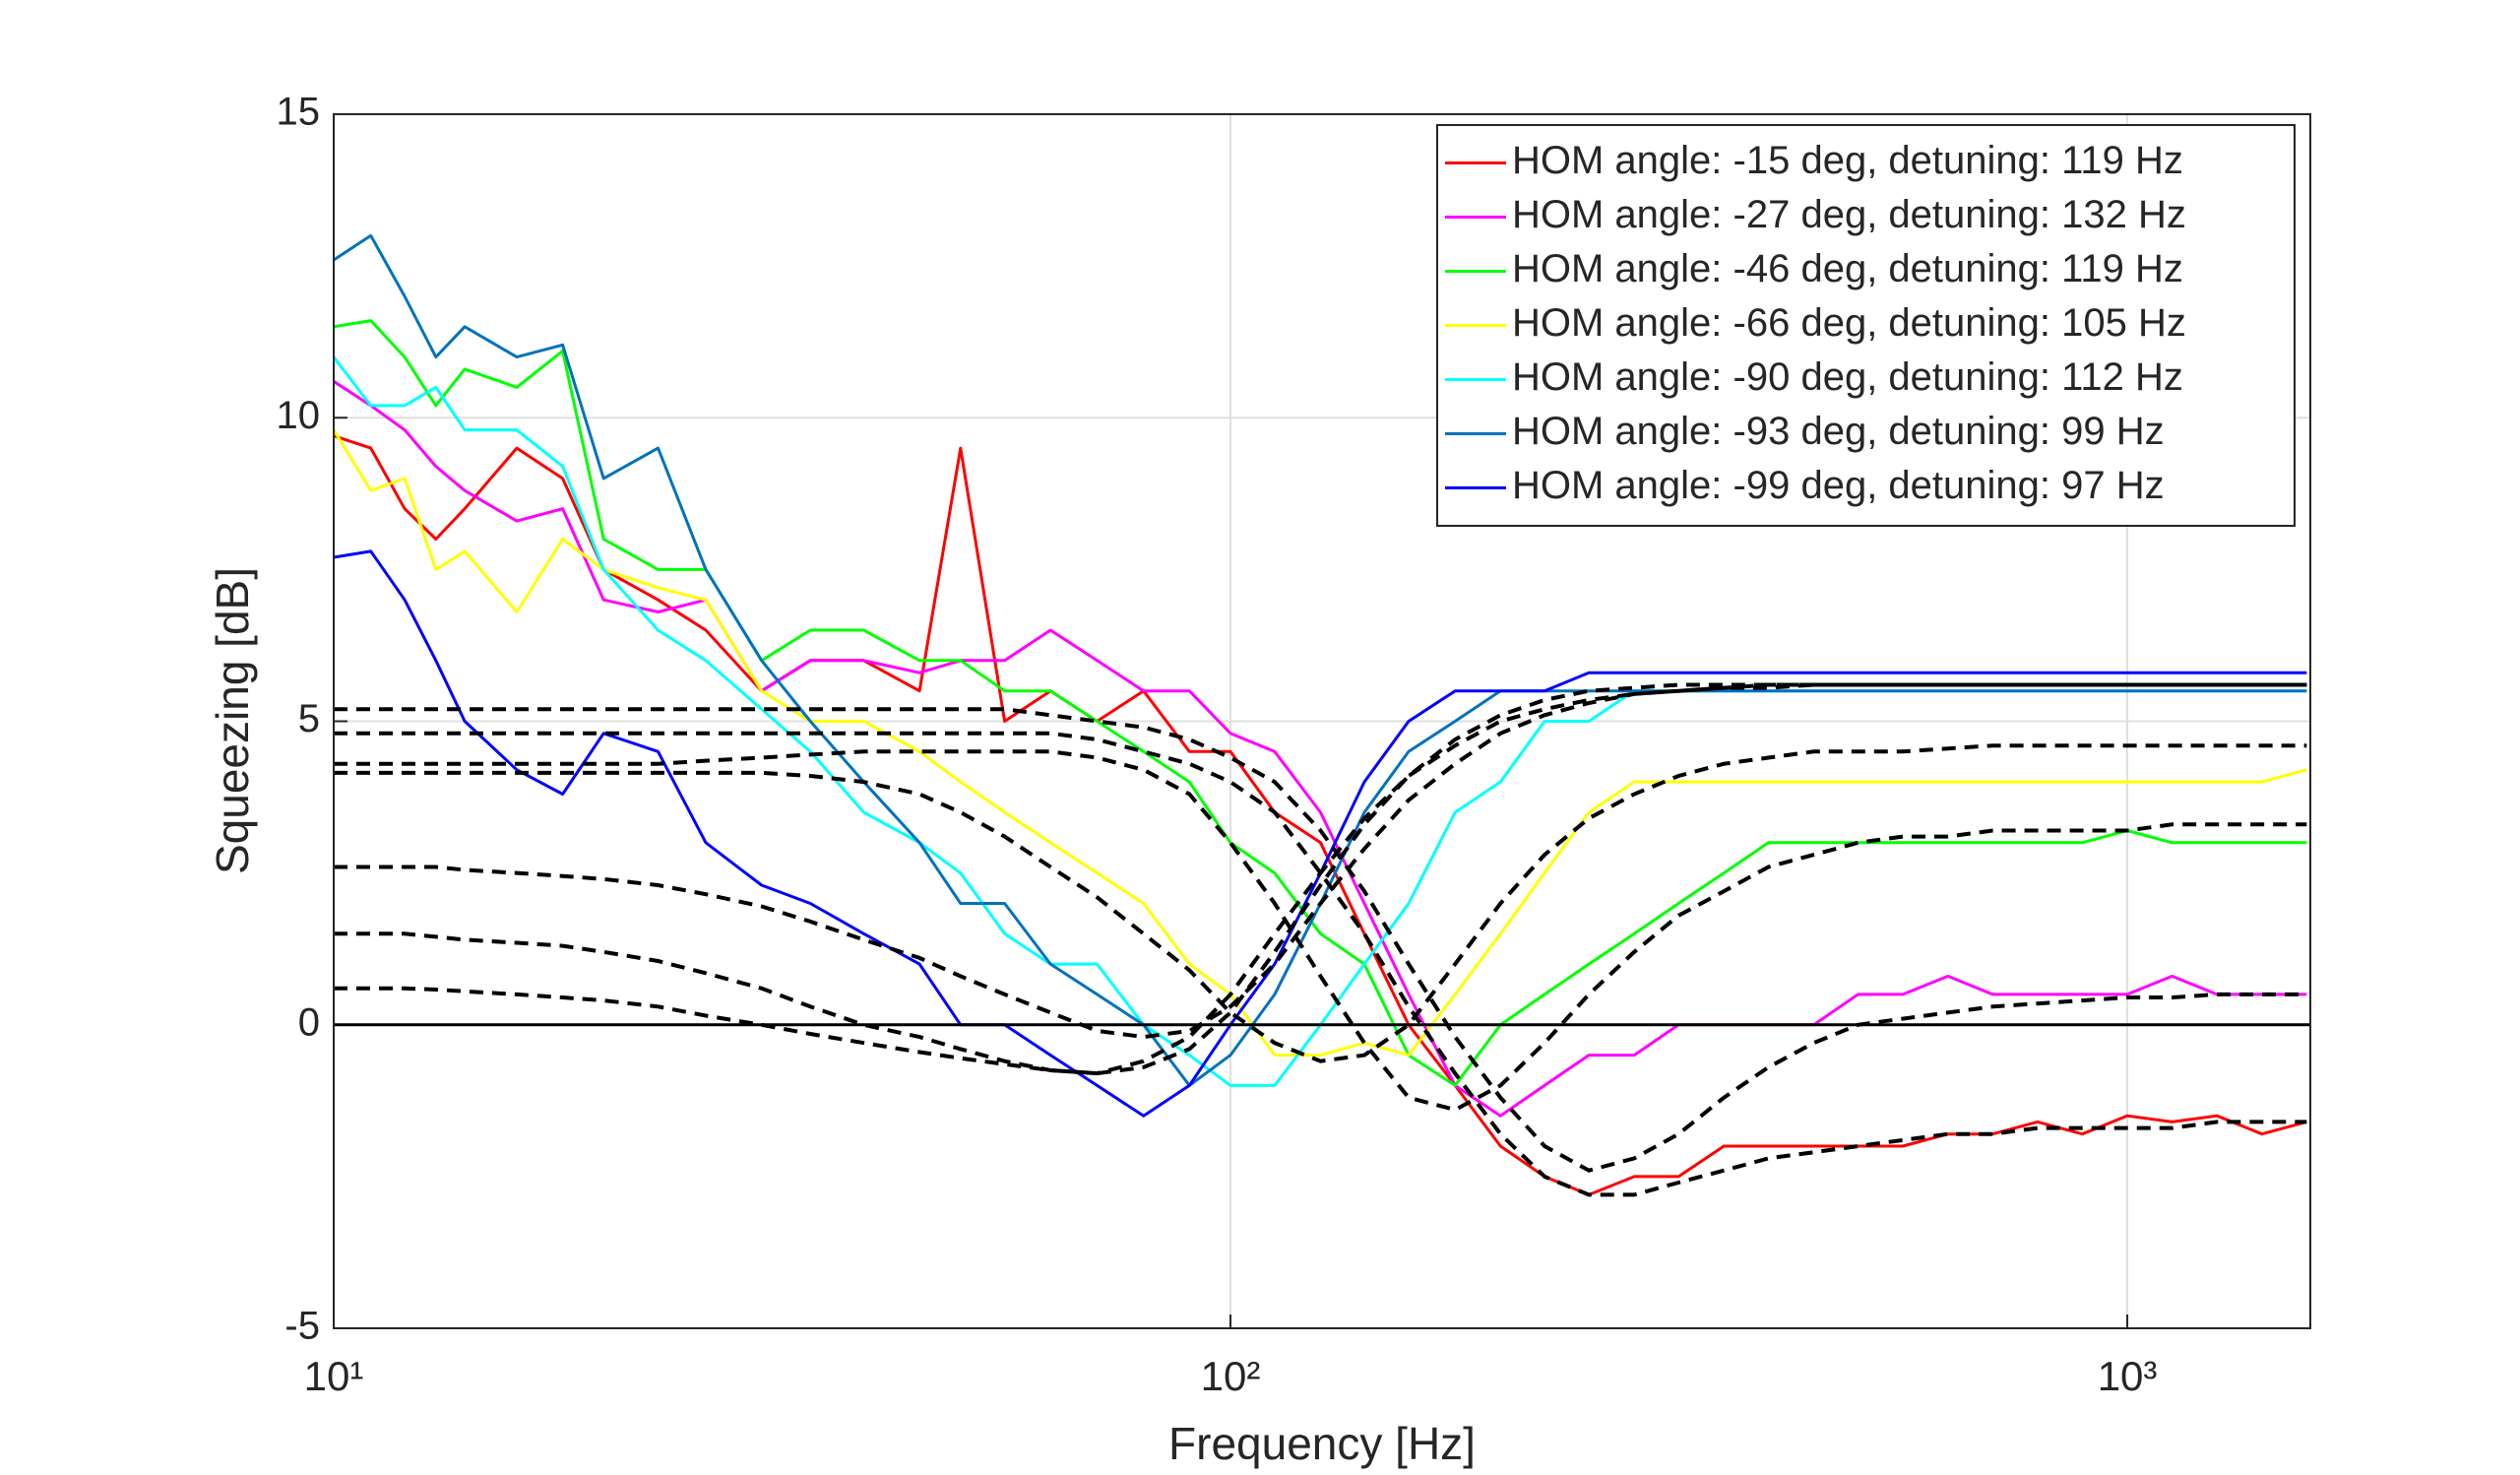 This screenshot has width=2520, height=1475. I want to click on legend-label: HOM angle: -46 deg, detuning: 119 Hz, so click(1847, 268).